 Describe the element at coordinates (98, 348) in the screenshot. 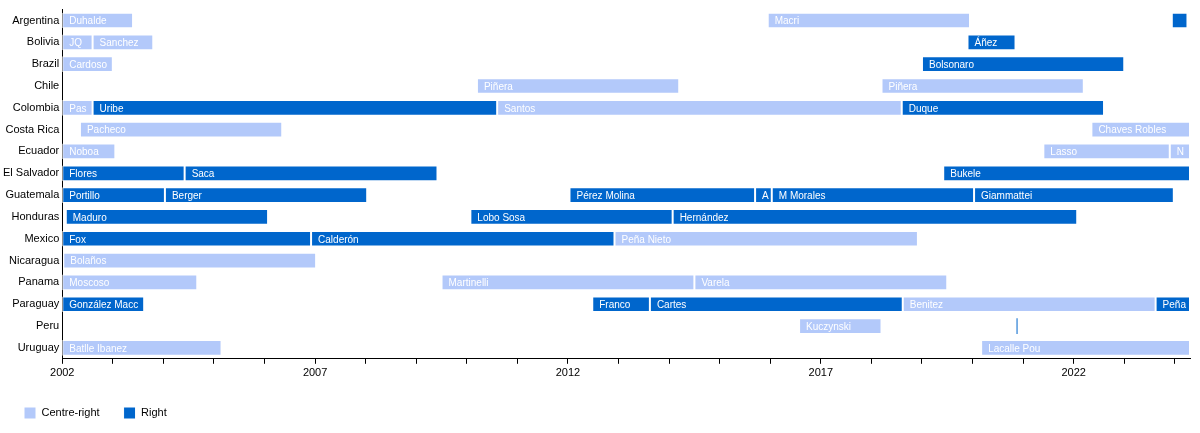

I see `annotation: Batlle Ibanez` at that location.